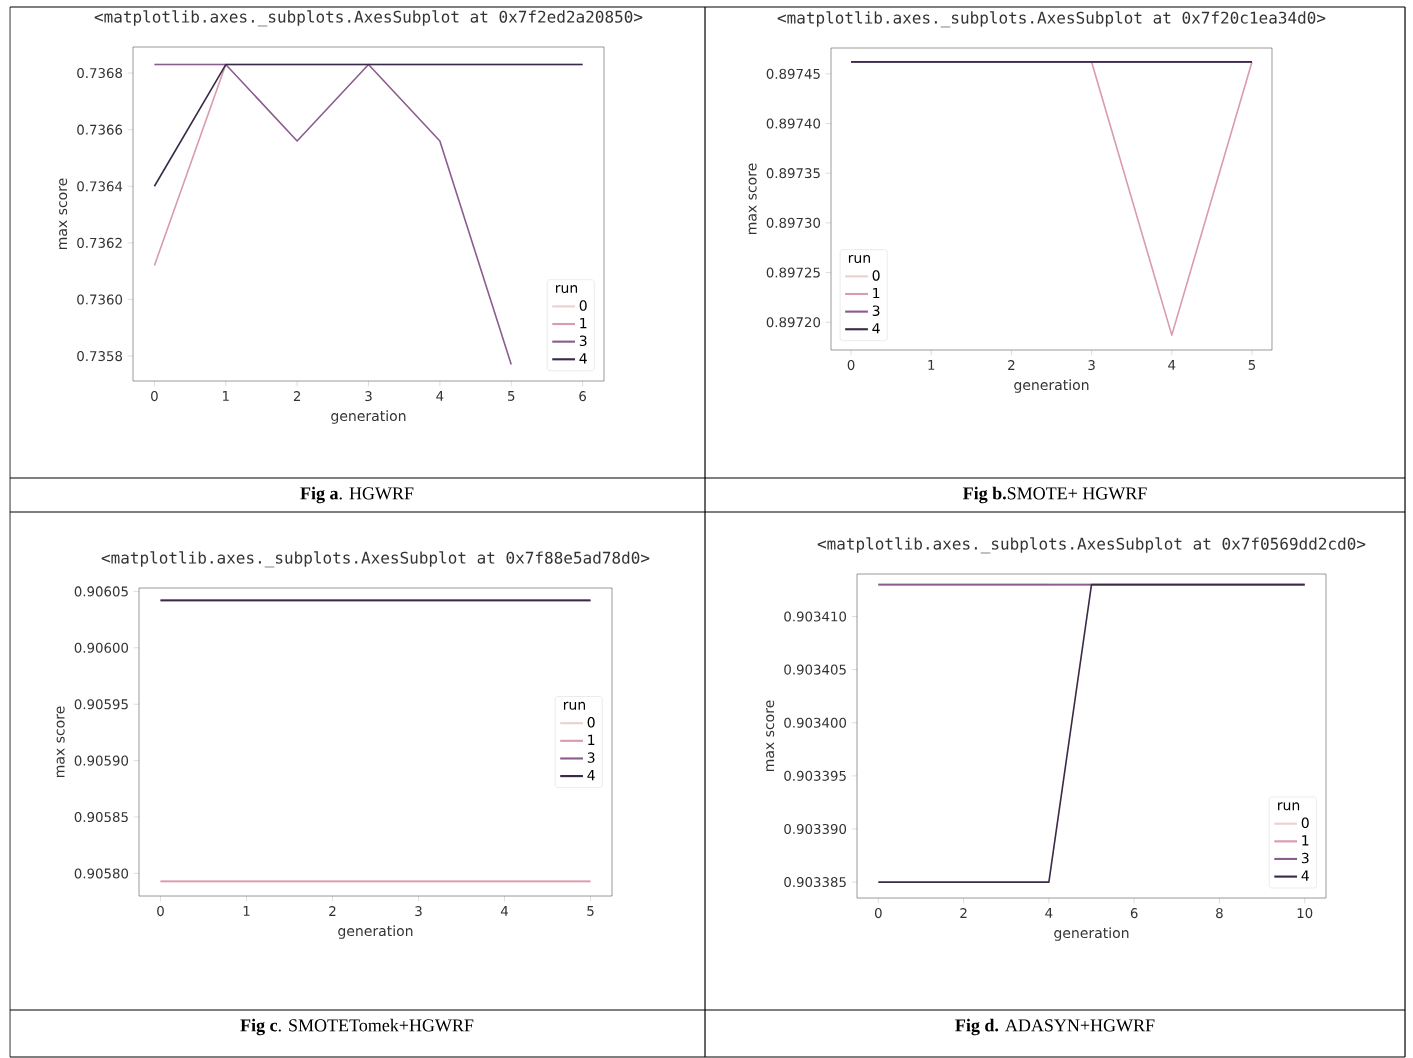 The height and width of the screenshot is (1058, 1413). What do you see at coordinates (815, 616) in the screenshot?
I see `y-tick-label: 0.903410` at bounding box center [815, 616].